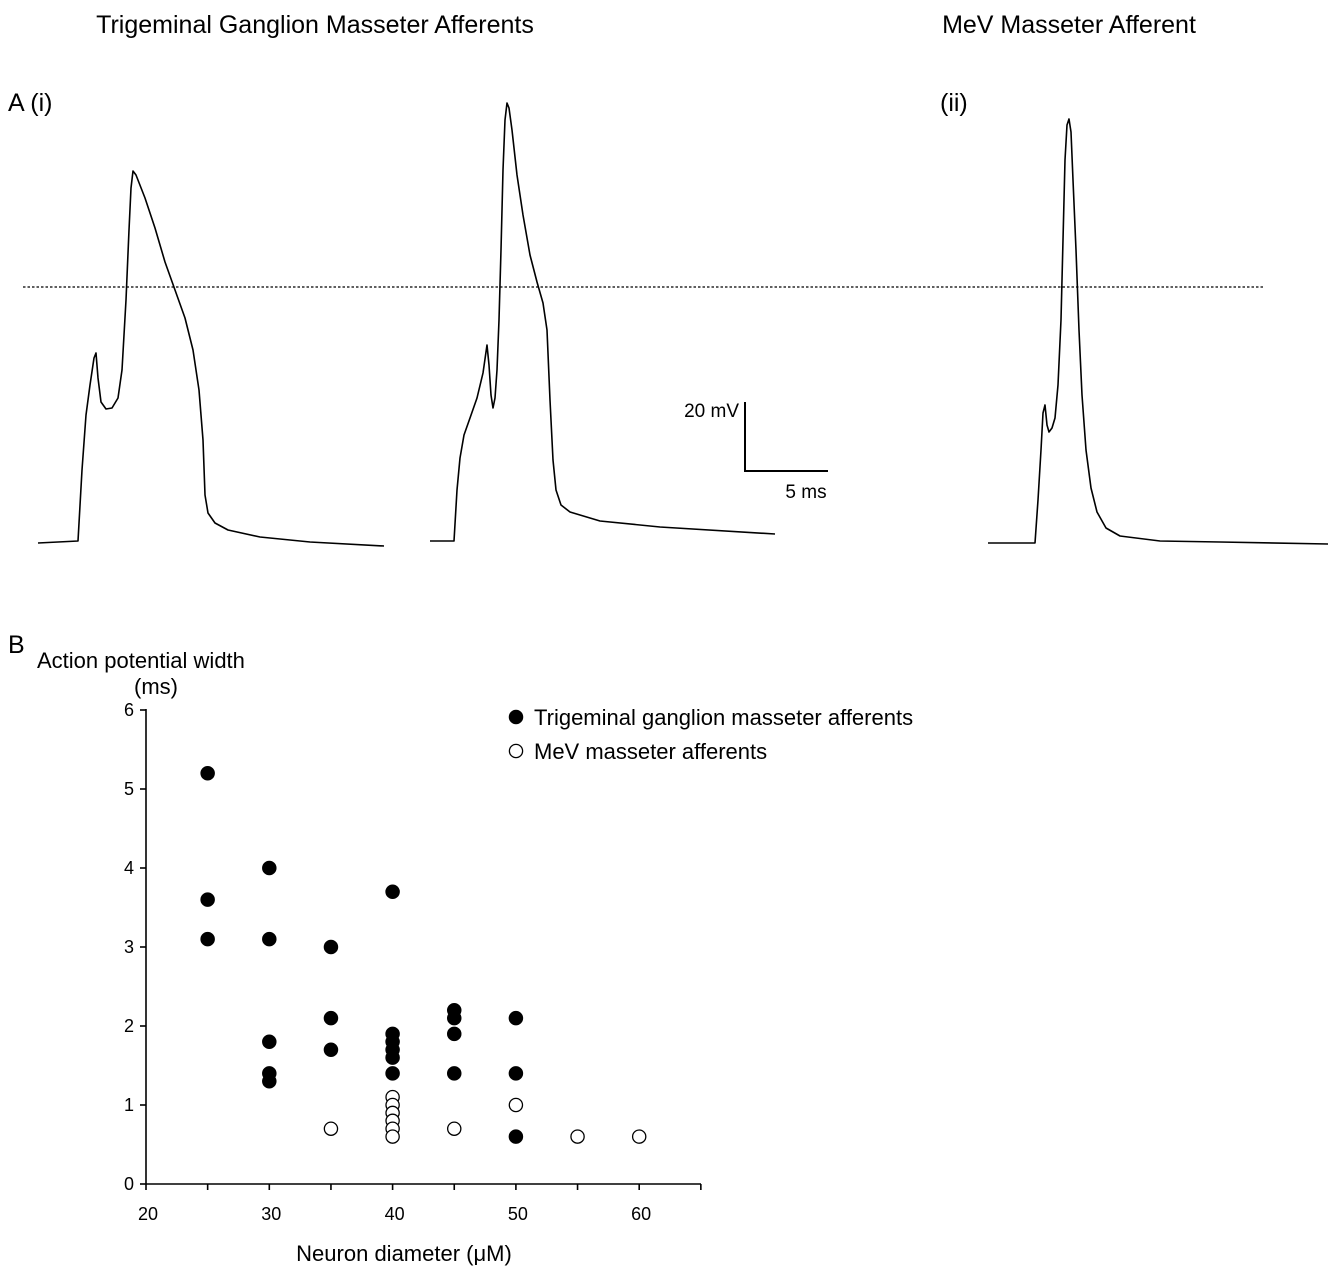 Image resolution: width=1328 pixels, height=1268 pixels. Describe the element at coordinates (404, 1253) in the screenshot. I see `x-axis-label: Neuron diameter (μM)` at that location.